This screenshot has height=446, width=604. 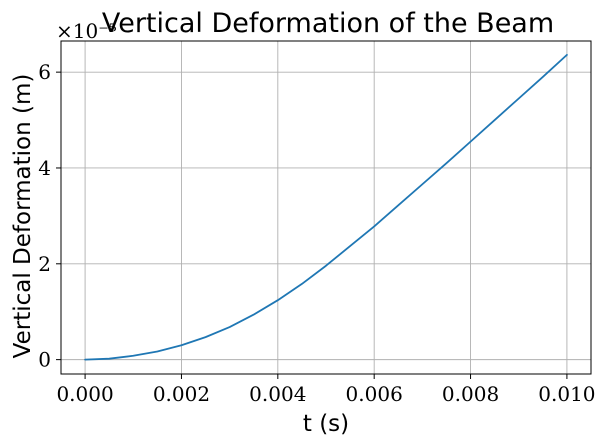 I want to click on x-tick-label: 0.010, so click(x=566, y=394).